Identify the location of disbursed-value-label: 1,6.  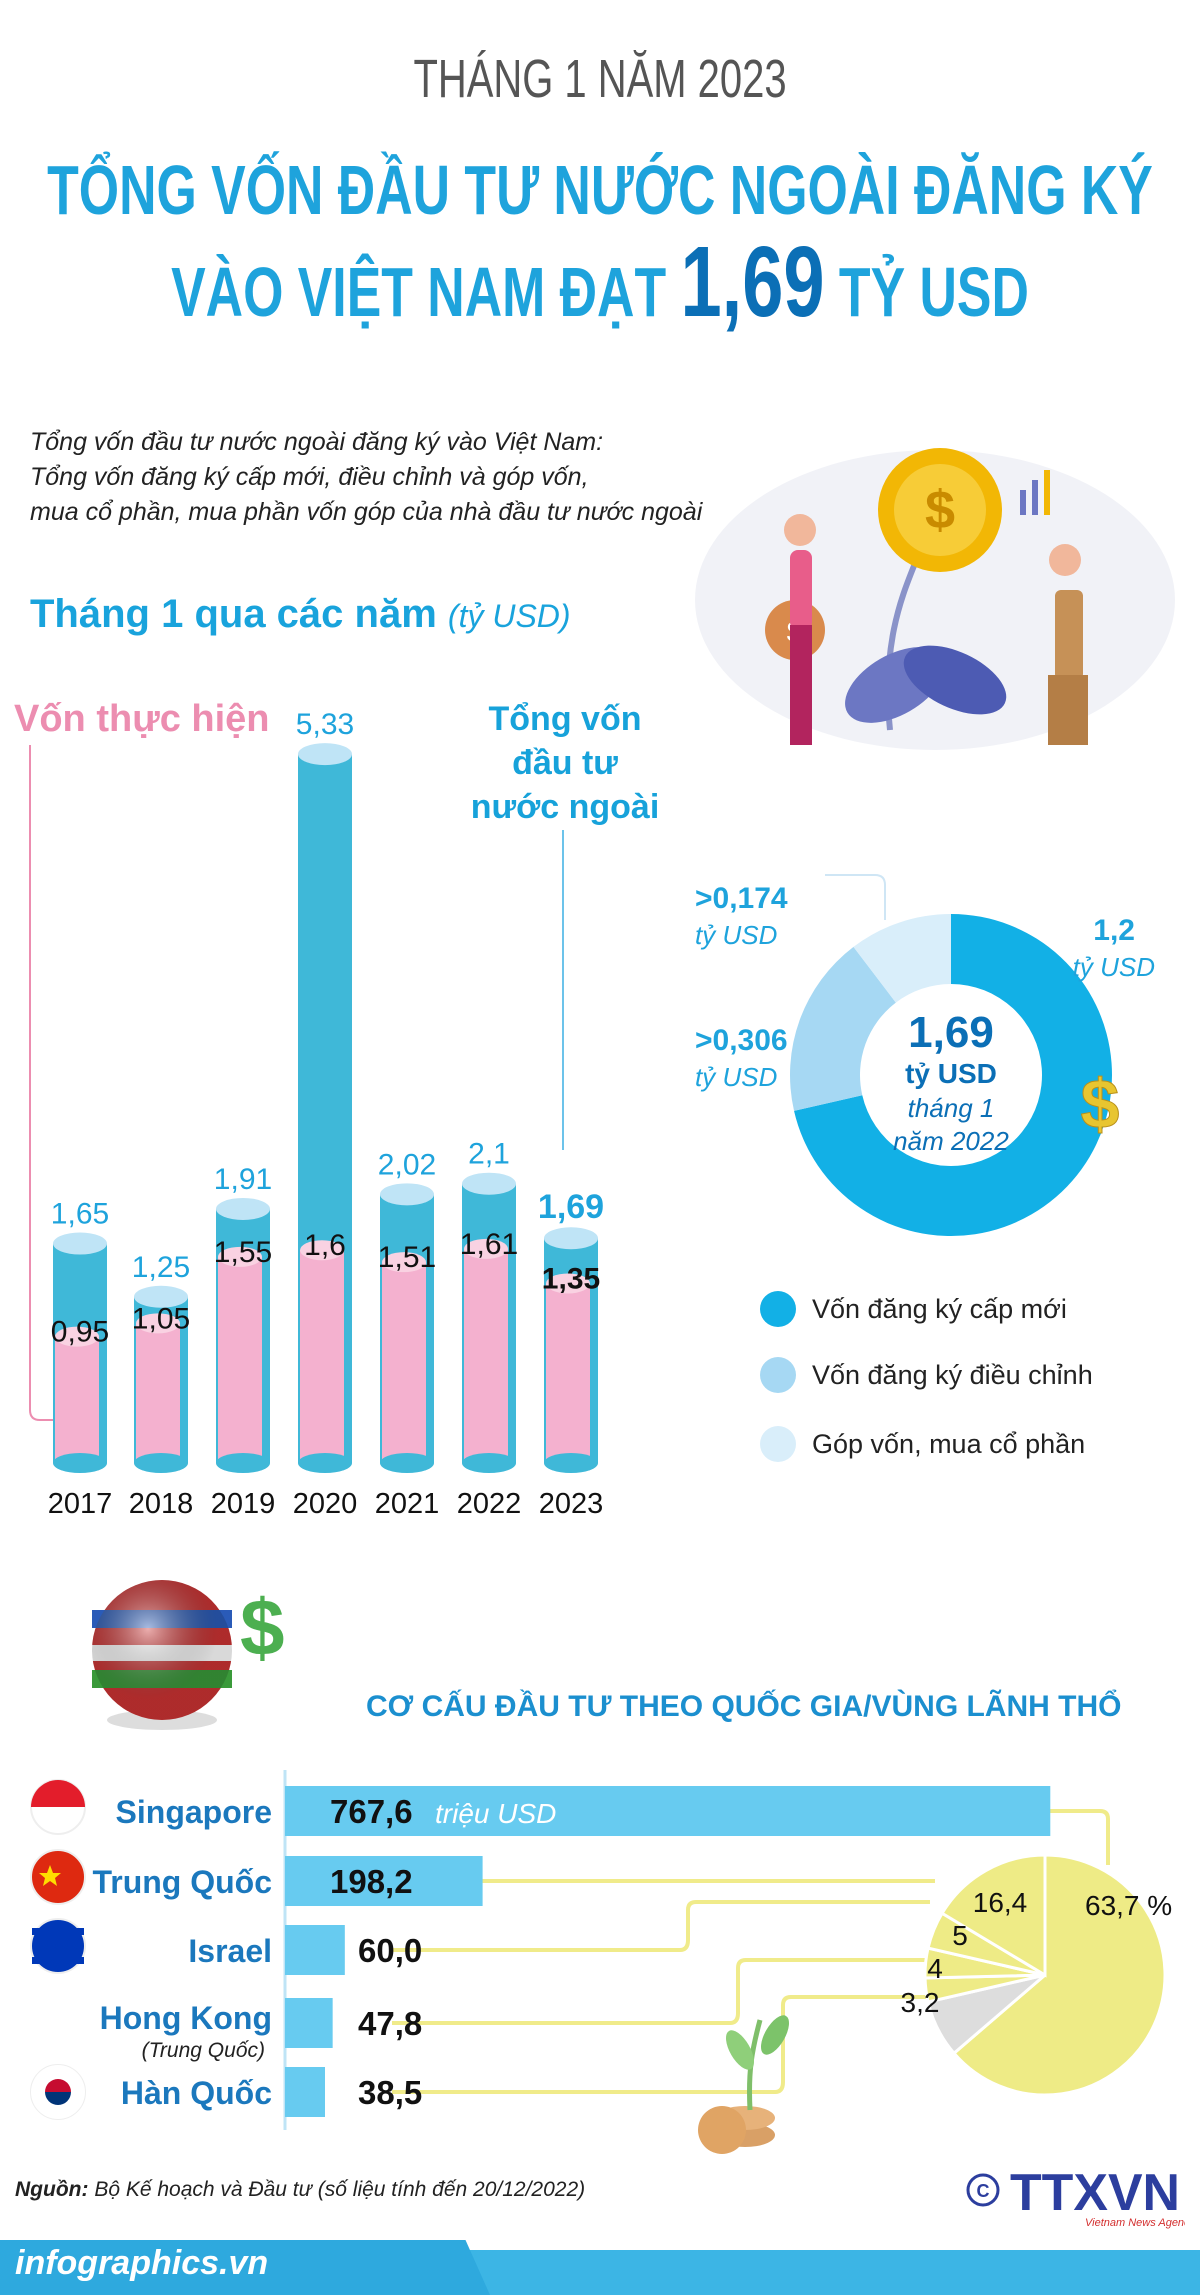
(325, 1245).